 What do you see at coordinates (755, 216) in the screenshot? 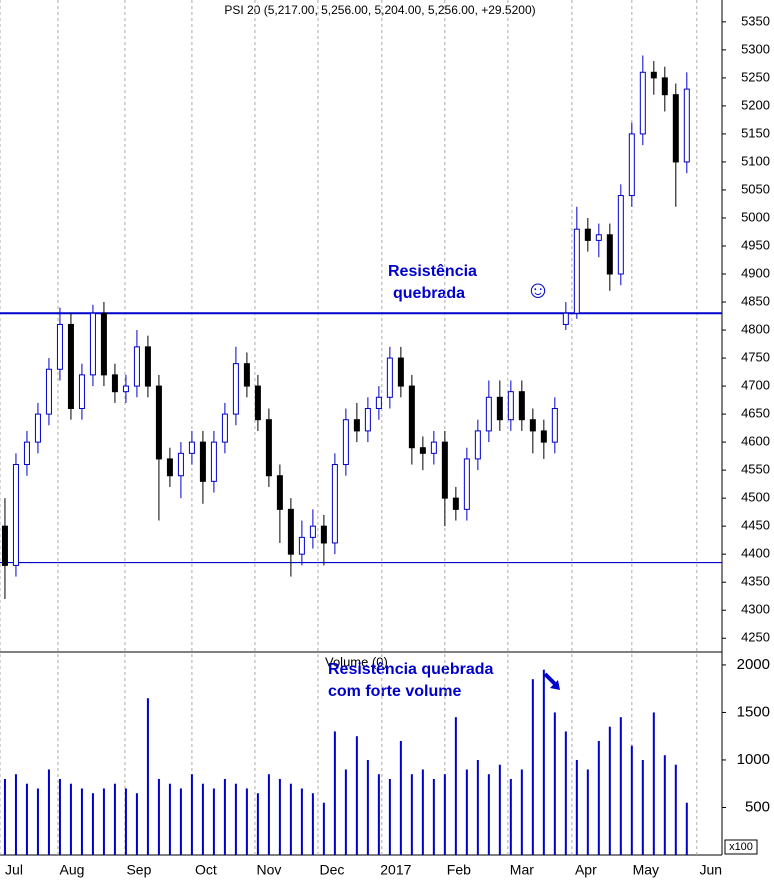
I see `y-tick-label: 5000` at bounding box center [755, 216].